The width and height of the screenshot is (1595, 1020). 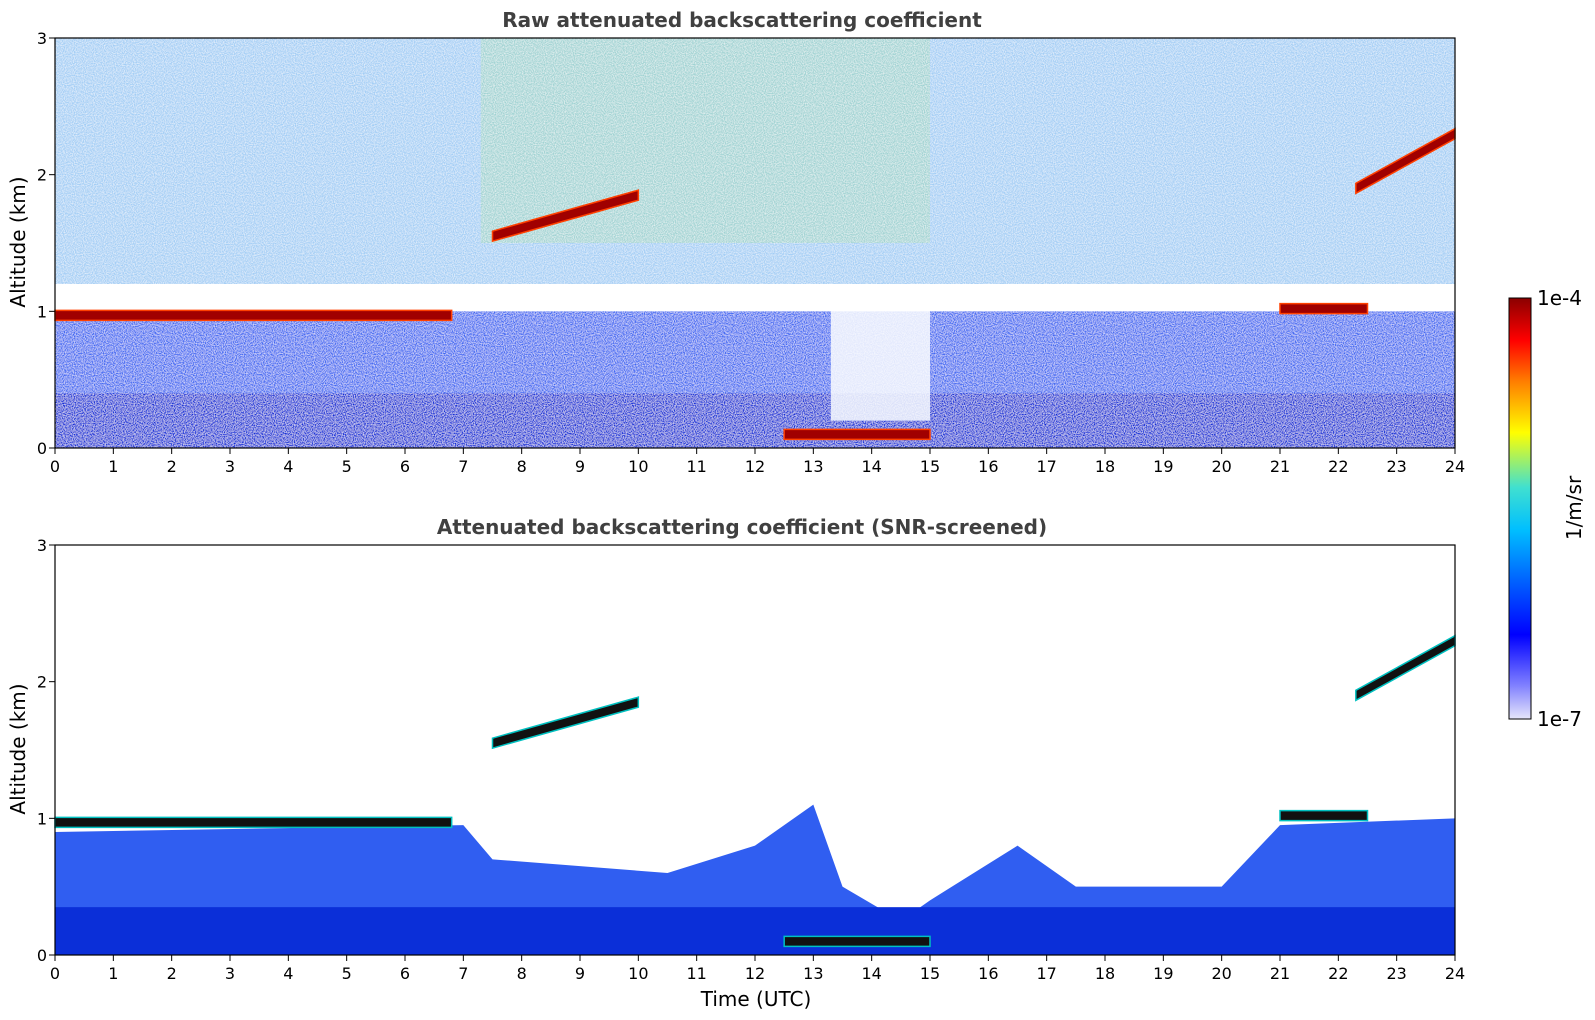 What do you see at coordinates (1520, 508) in the screenshot?
I see `colorbar-scale` at bounding box center [1520, 508].